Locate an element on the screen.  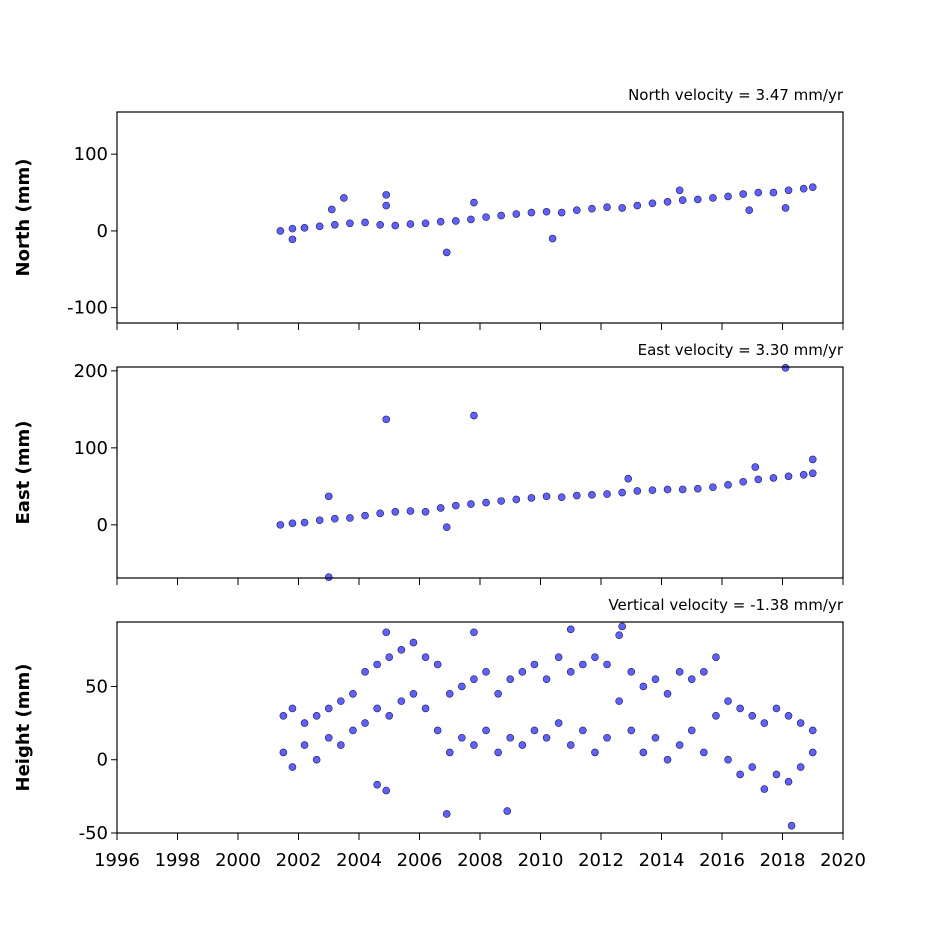
x-tick-label: 1996 is located at coordinates (117, 860).